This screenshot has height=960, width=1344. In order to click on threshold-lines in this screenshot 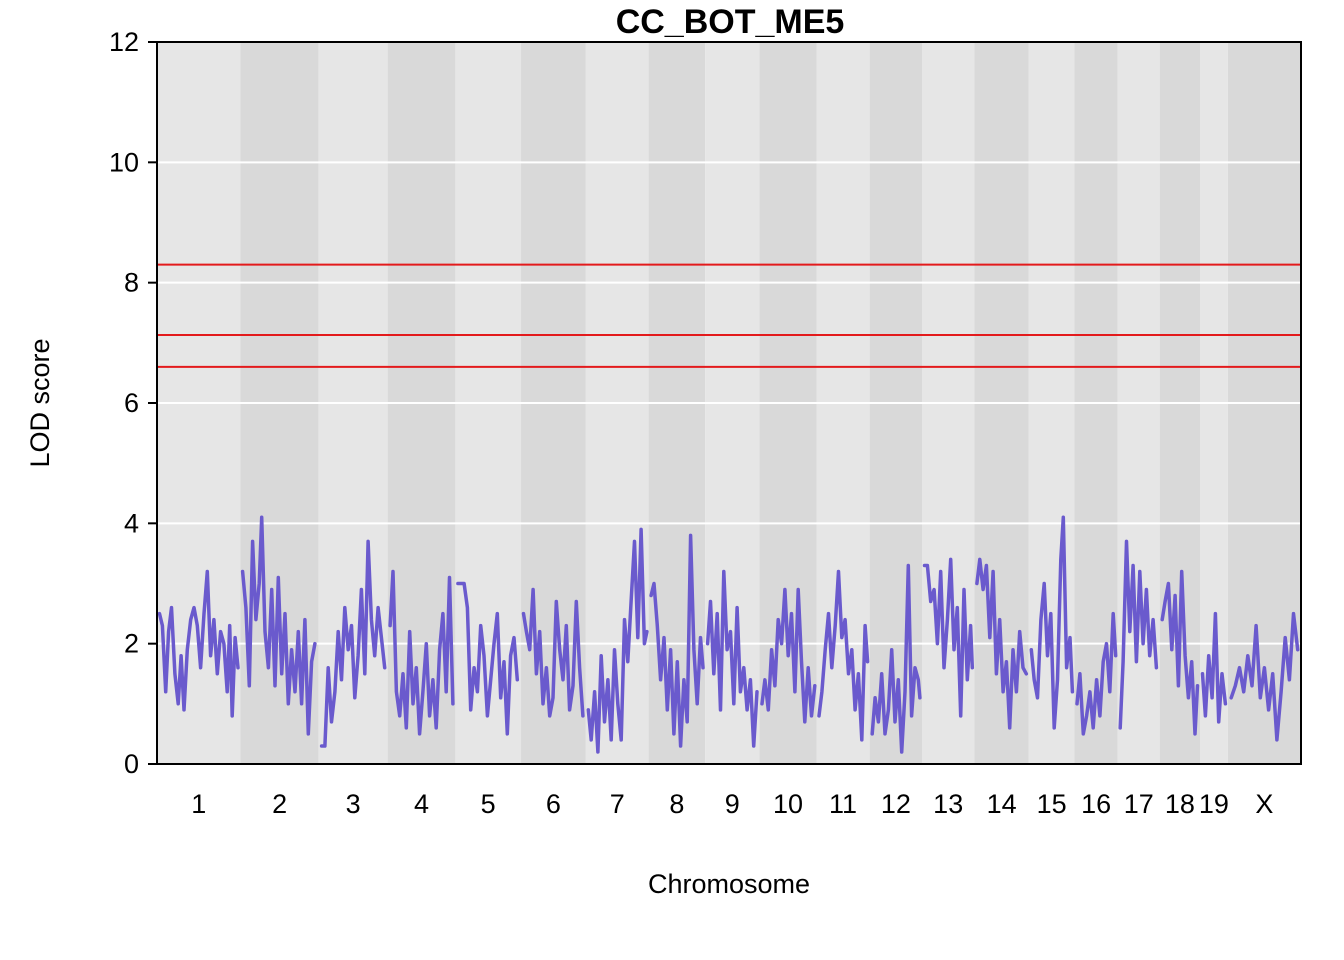, I will do `click(729, 315)`.